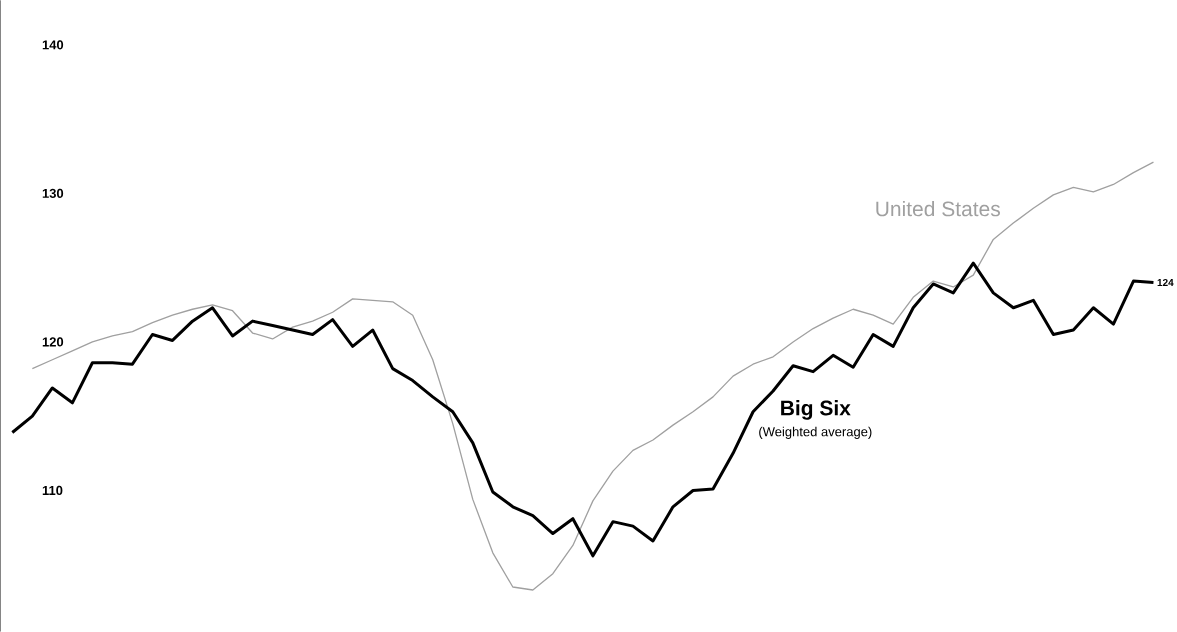 The image size is (1177, 632). What do you see at coordinates (53, 342) in the screenshot?
I see `y-tick-label: 120` at bounding box center [53, 342].